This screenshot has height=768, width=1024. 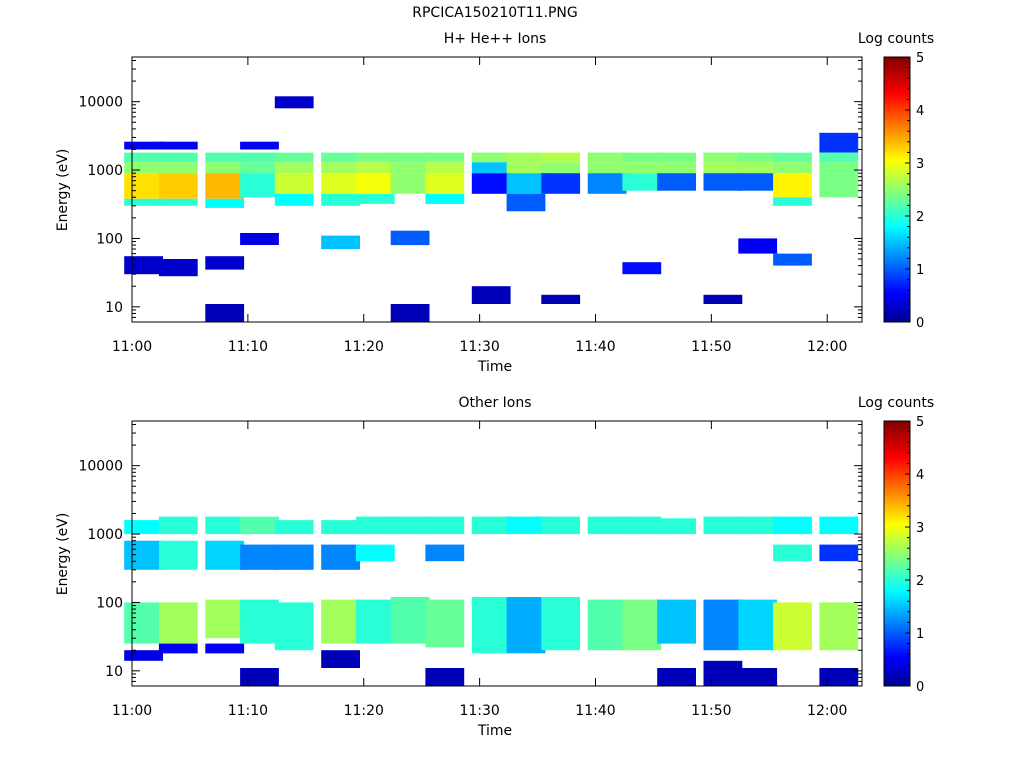 I want to click on figure-title: RPCICA150210T11.PNG, so click(x=495, y=13).